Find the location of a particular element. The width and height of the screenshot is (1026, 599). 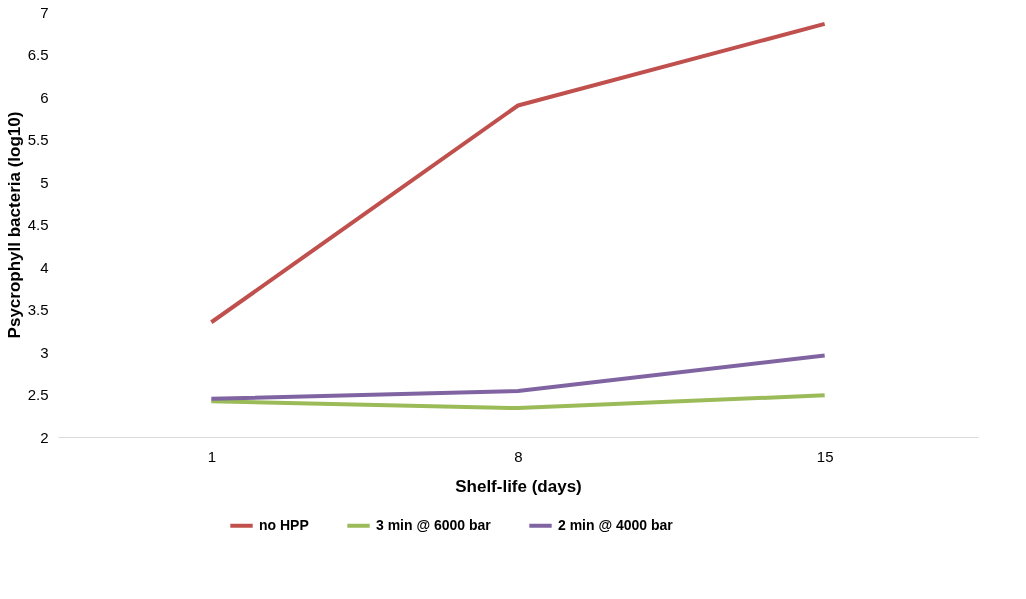

legend-label: 3 min @ 6000 bar is located at coordinates (434, 524).